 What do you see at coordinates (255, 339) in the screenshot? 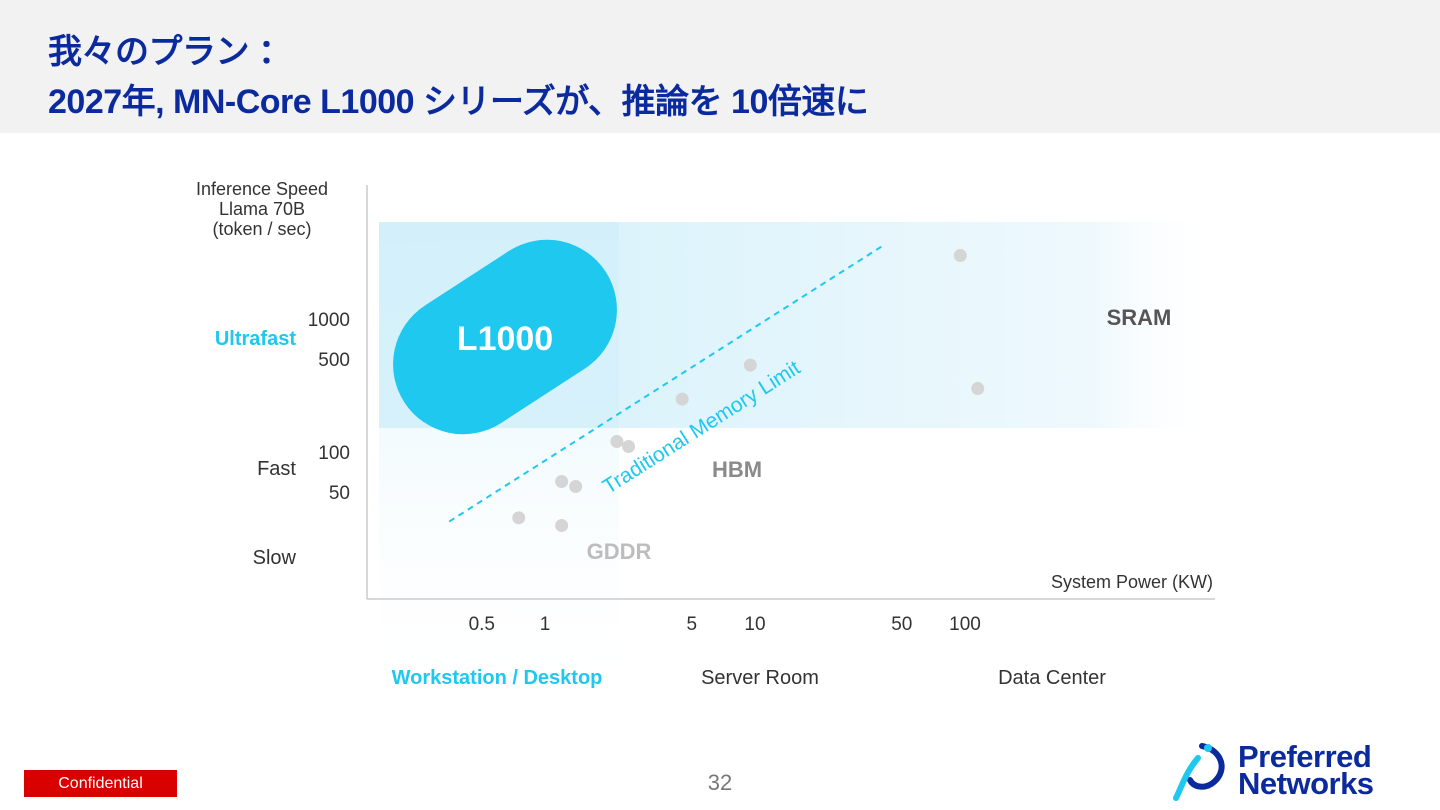
I see `y-category-label: Ultrafast` at bounding box center [255, 339].